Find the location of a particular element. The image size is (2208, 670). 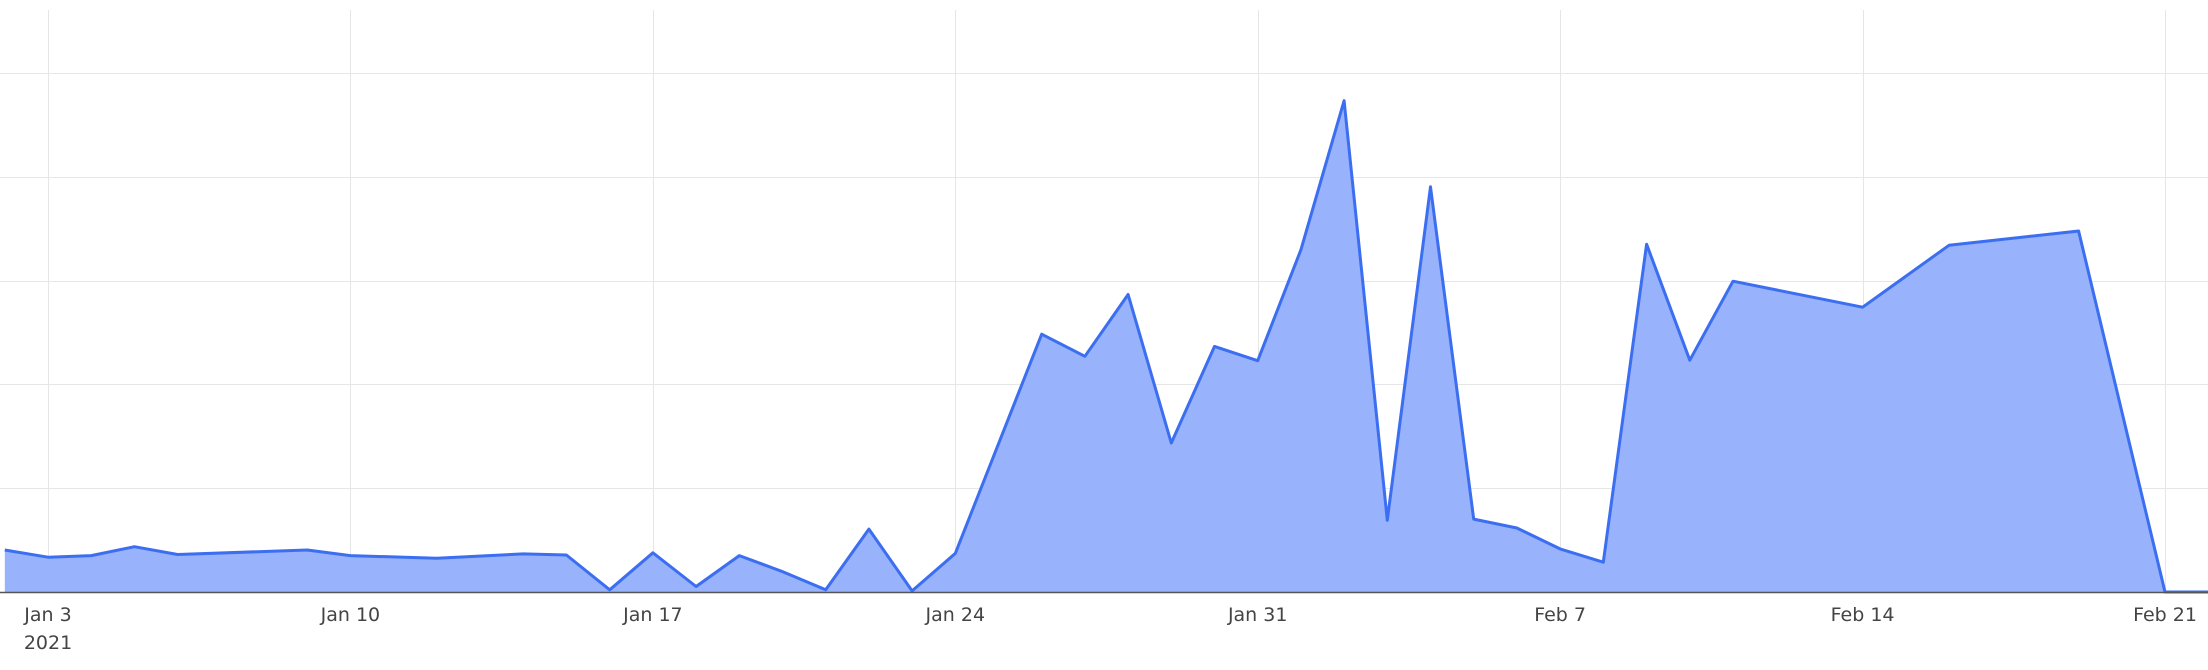

x-tick-label: Jan 31 is located at coordinates (1257, 615).